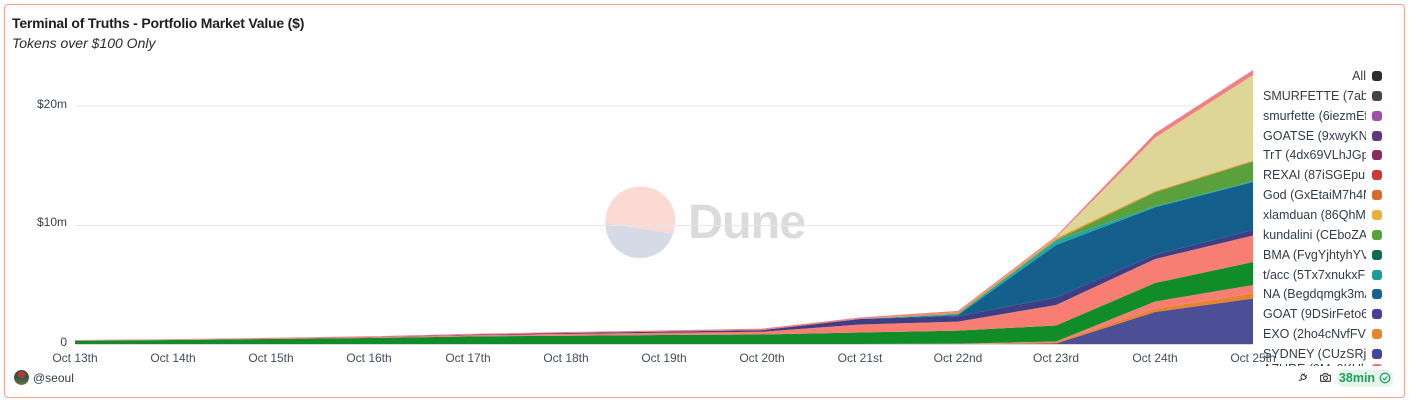 This screenshot has height=403, width=1410. Describe the element at coordinates (746, 222) in the screenshot. I see `svg-text: Dune` at that location.